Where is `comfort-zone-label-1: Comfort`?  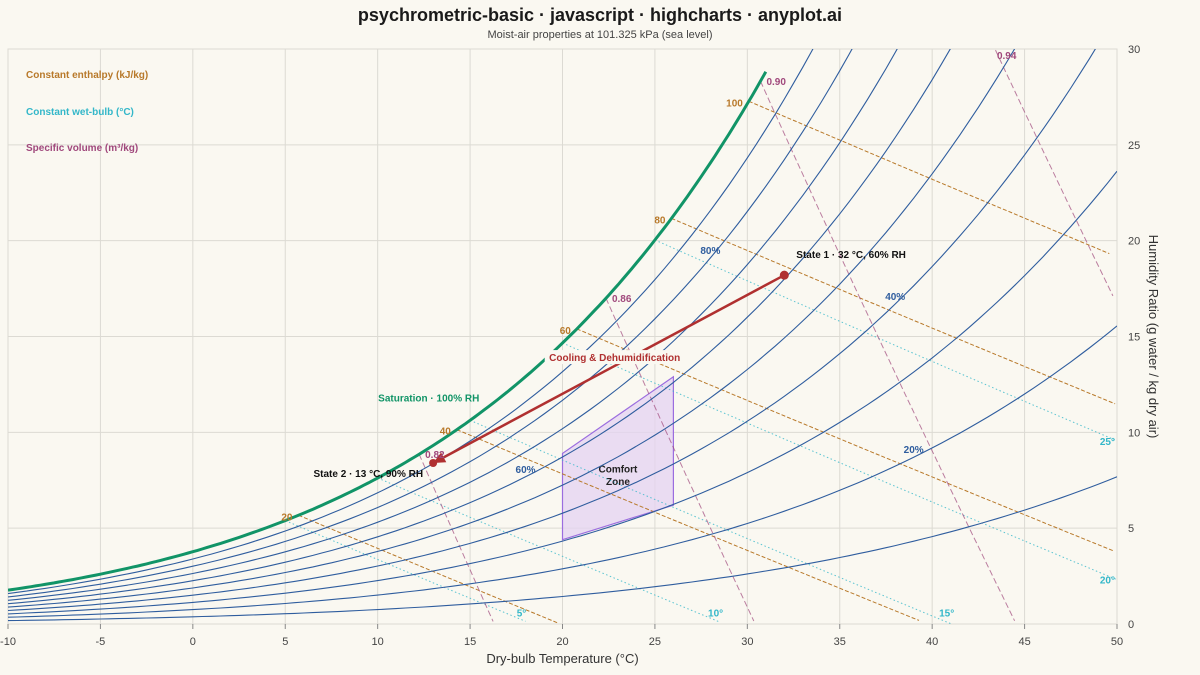 comfort-zone-label-1: Comfort is located at coordinates (619, 470).